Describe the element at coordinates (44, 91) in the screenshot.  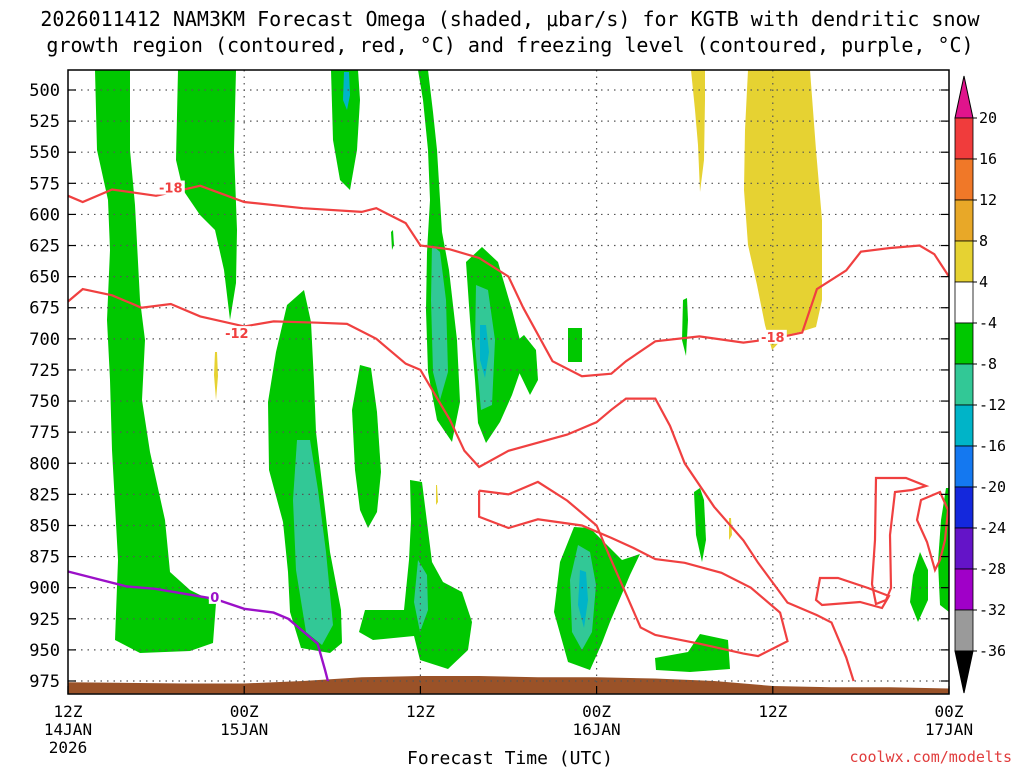
I see `y-tick-label: 500` at that location.